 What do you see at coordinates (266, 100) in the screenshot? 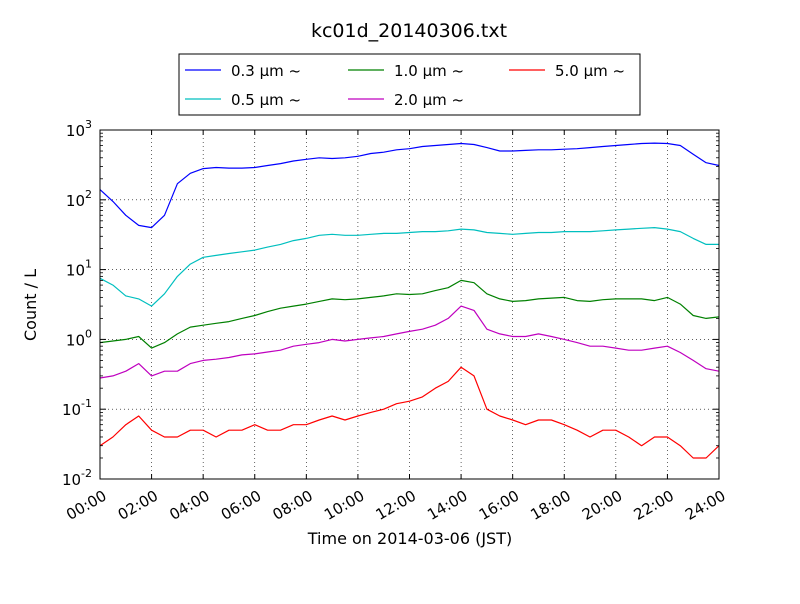
I see `legend-entry-label: 0.5 μm ~` at bounding box center [266, 100].